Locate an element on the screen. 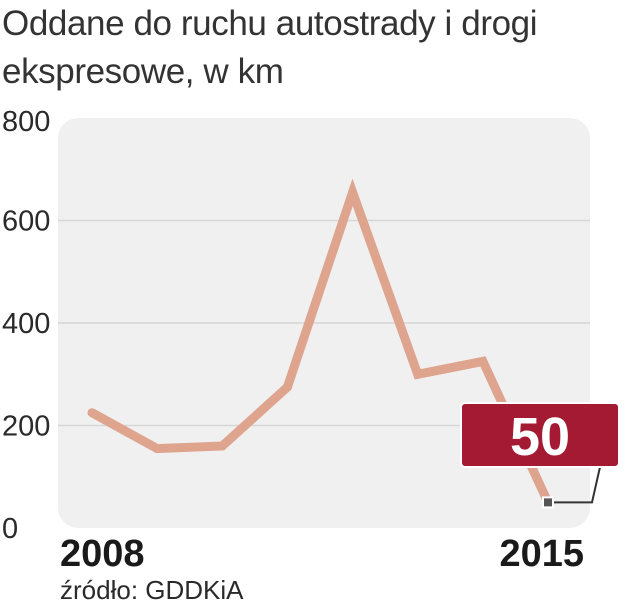 The image size is (632, 609). x-axis-ticks: 2008 2015 is located at coordinates (322, 554).